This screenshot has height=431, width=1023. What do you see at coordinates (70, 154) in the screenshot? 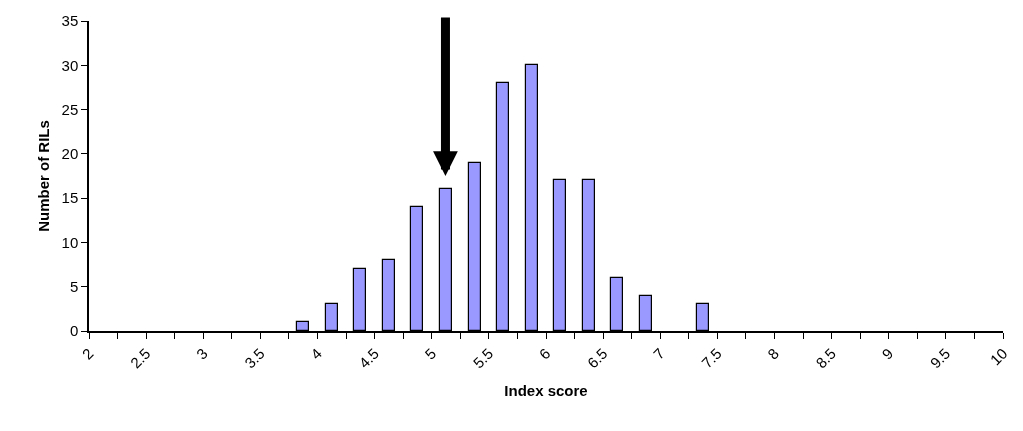
I see `y-tick-label: 20` at bounding box center [70, 154].